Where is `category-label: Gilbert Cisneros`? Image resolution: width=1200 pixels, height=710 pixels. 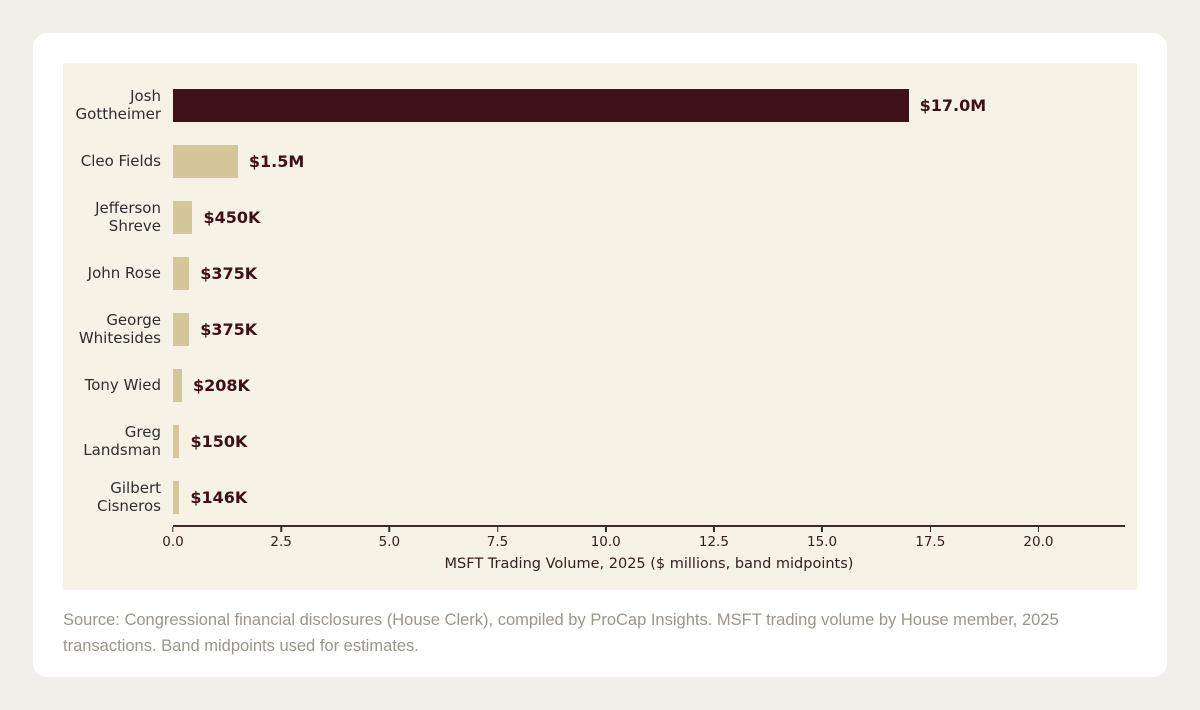 category-label: Gilbert Cisneros is located at coordinates (128, 496).